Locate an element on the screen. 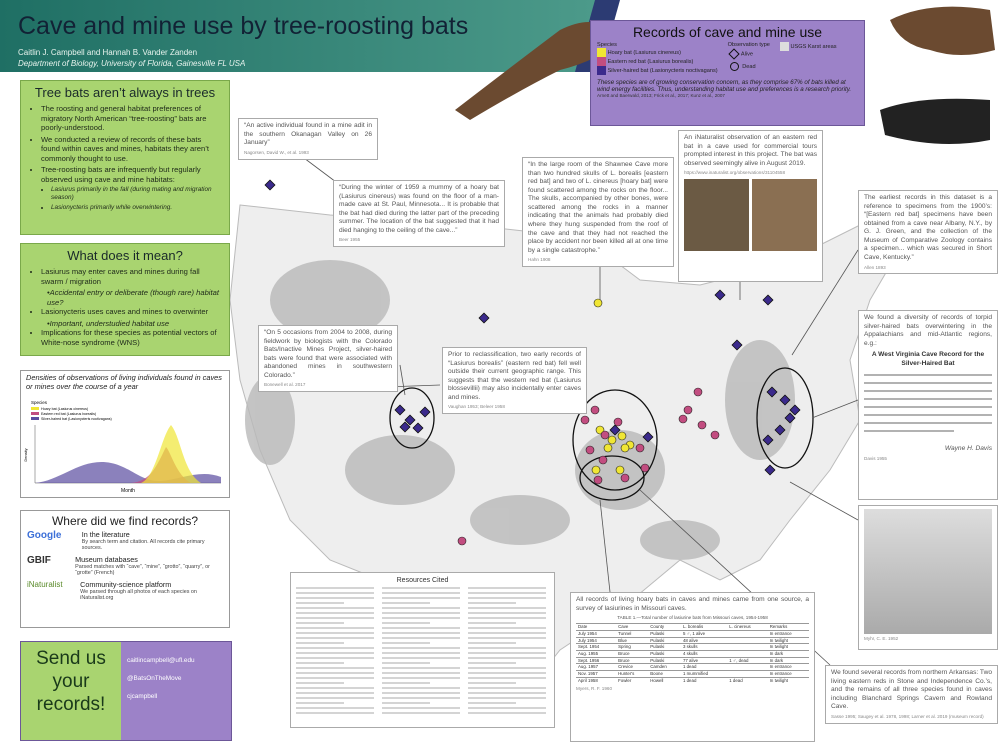 Image resolution: width=1000 pixels, height=750 pixels. table-cell: Pulaski is located at coordinates (664, 633).